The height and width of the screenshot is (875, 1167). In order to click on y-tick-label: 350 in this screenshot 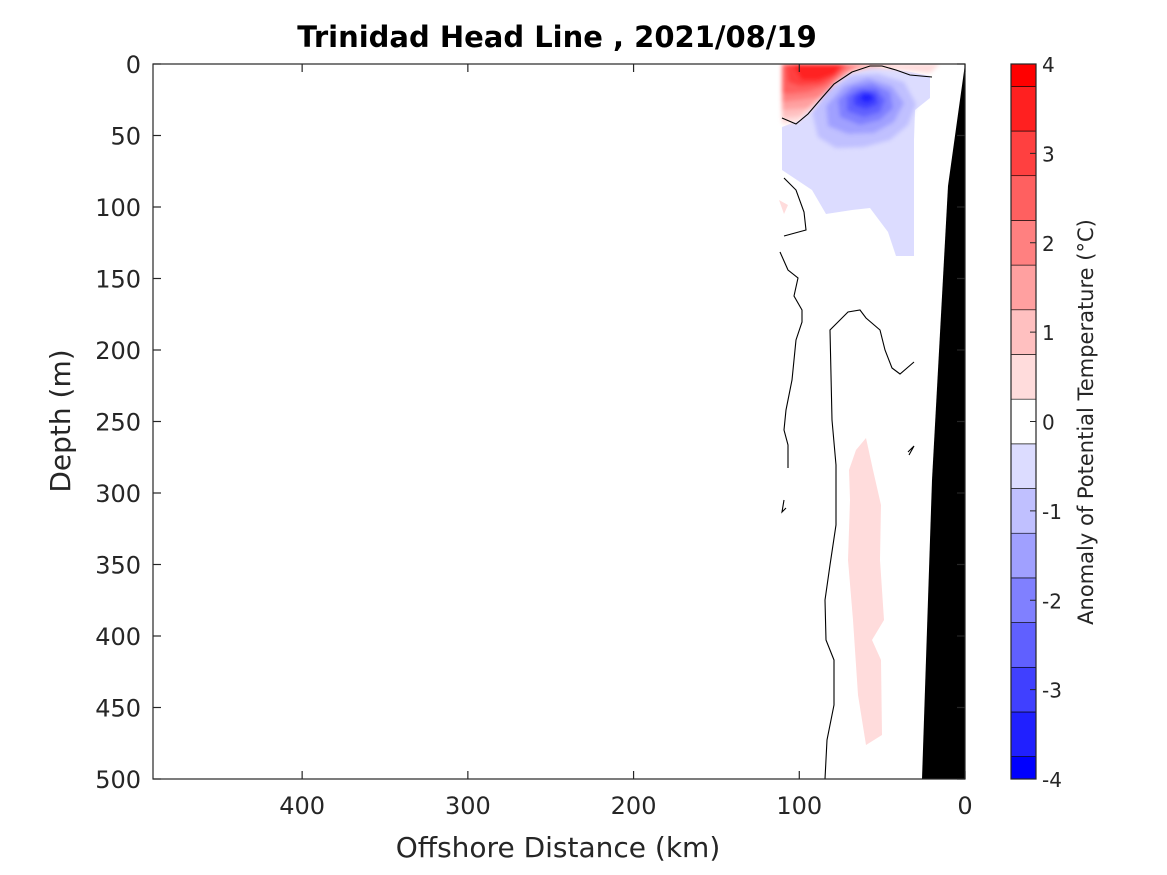, I will do `click(118, 566)`.